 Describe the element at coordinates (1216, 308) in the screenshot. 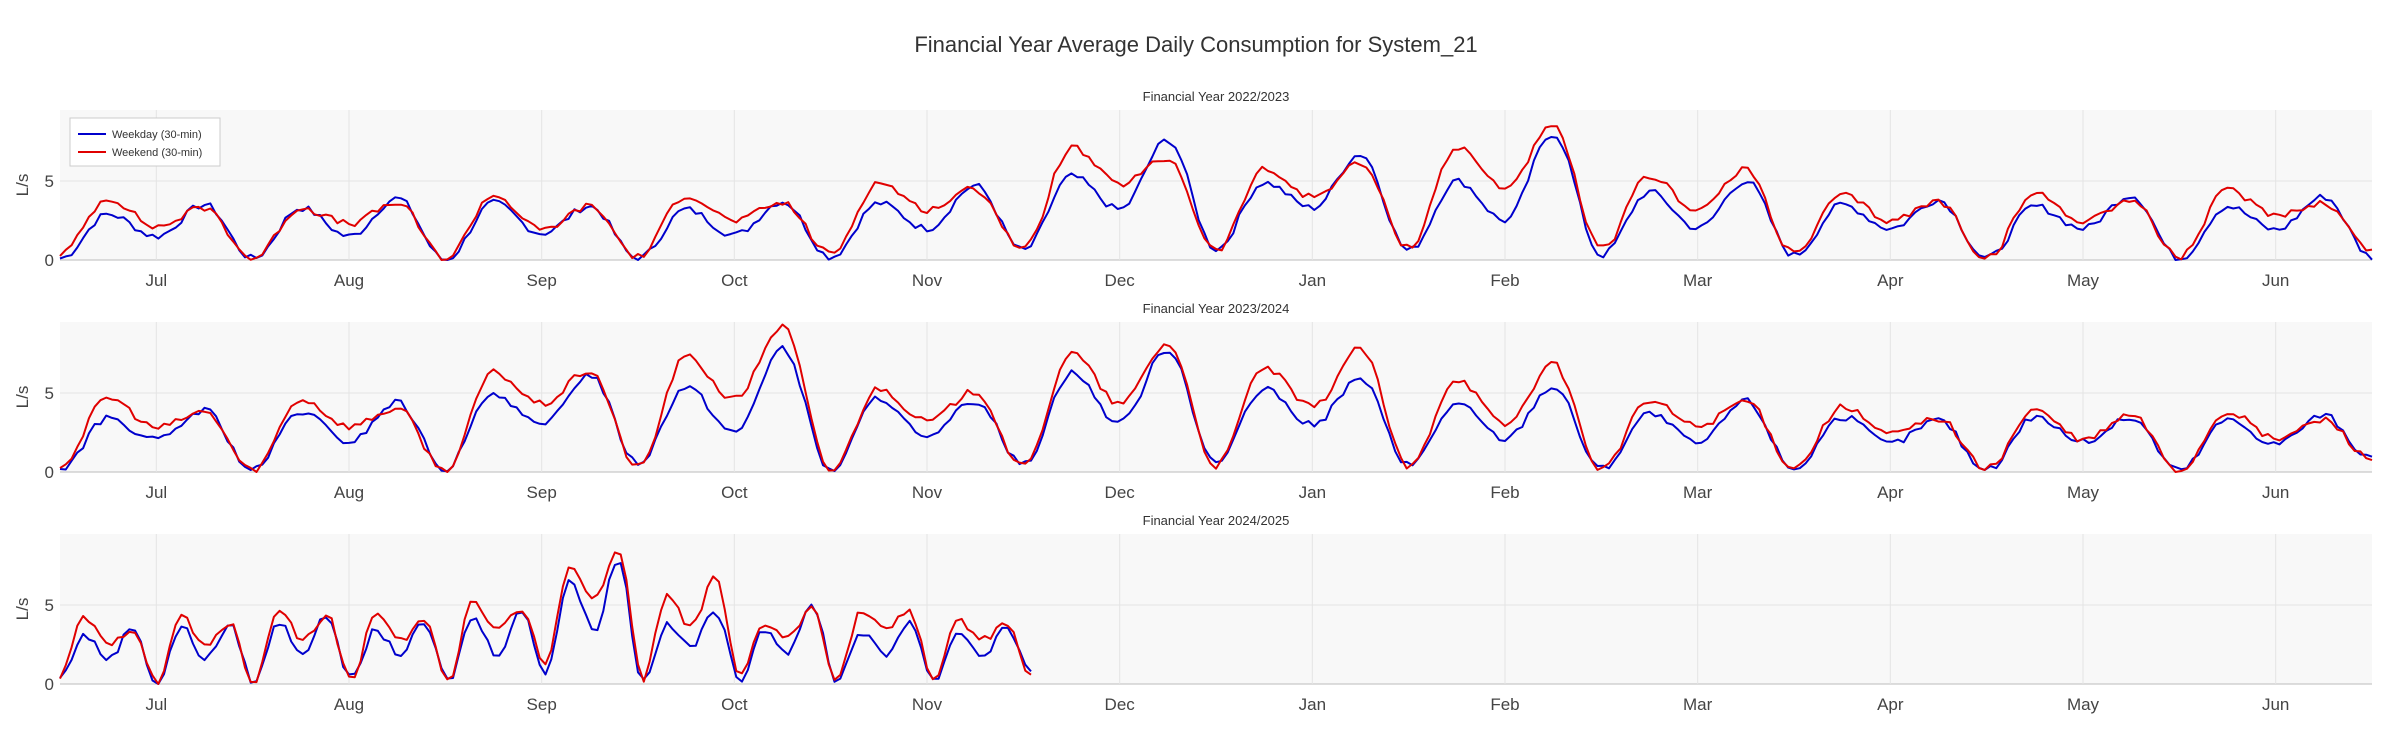

I see `subplot-title: Financial Year 2023/2024` at that location.